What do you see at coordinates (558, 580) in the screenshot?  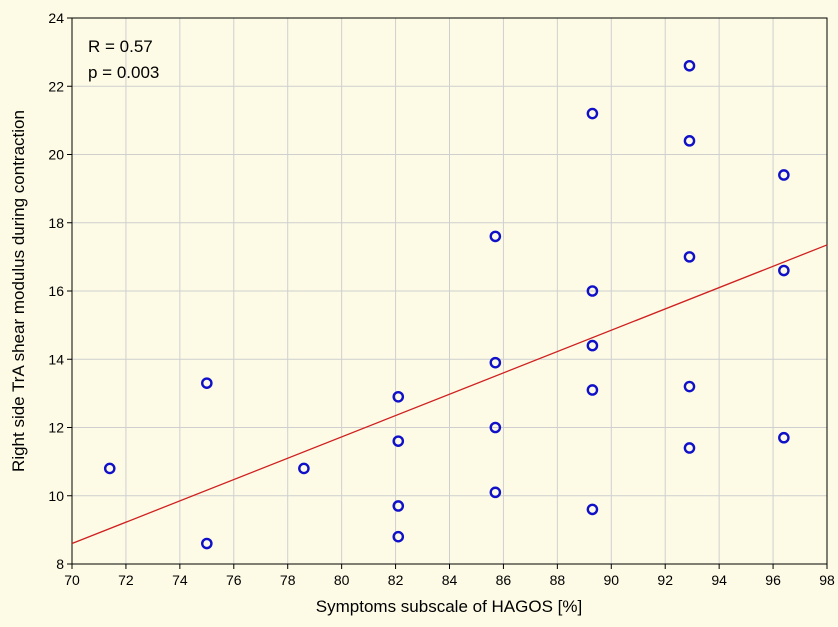 I see `x-tick-label: 88` at bounding box center [558, 580].